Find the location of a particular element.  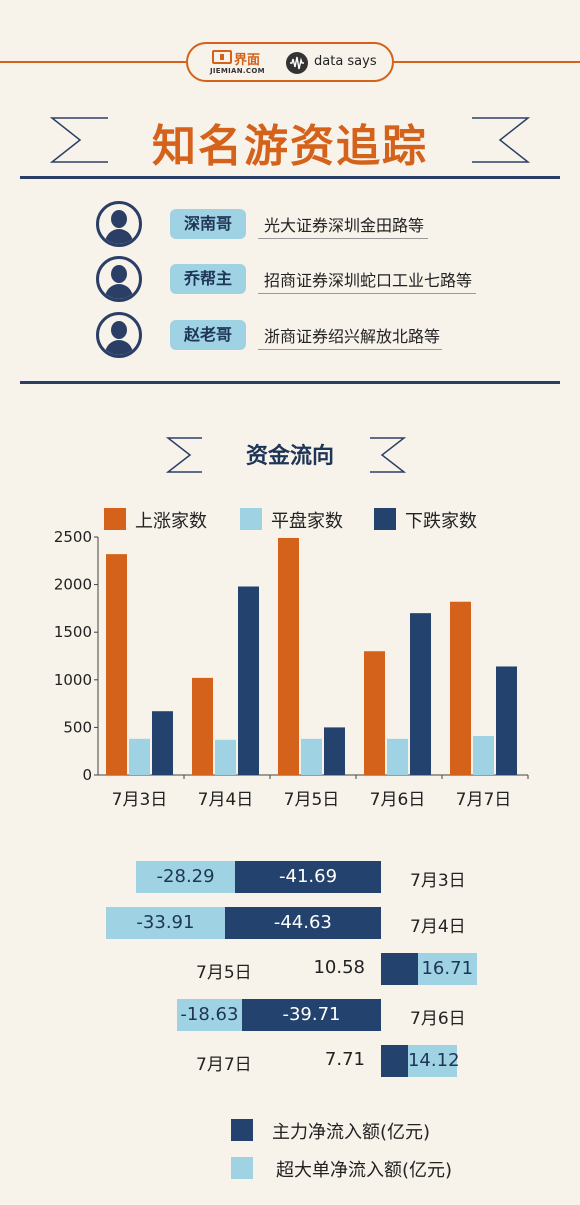

x-tick-label: 7月7日 is located at coordinates (484, 800).